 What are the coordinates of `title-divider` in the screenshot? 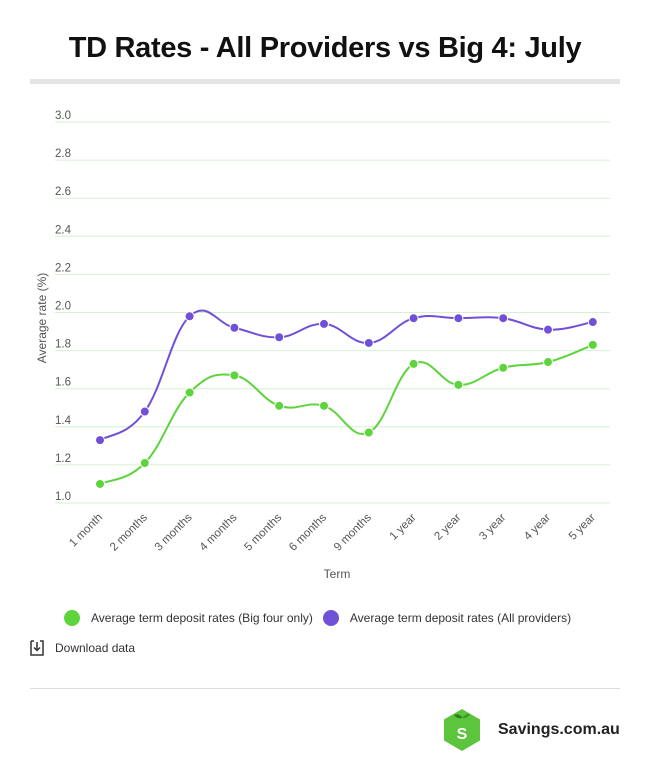 It's located at (325, 81).